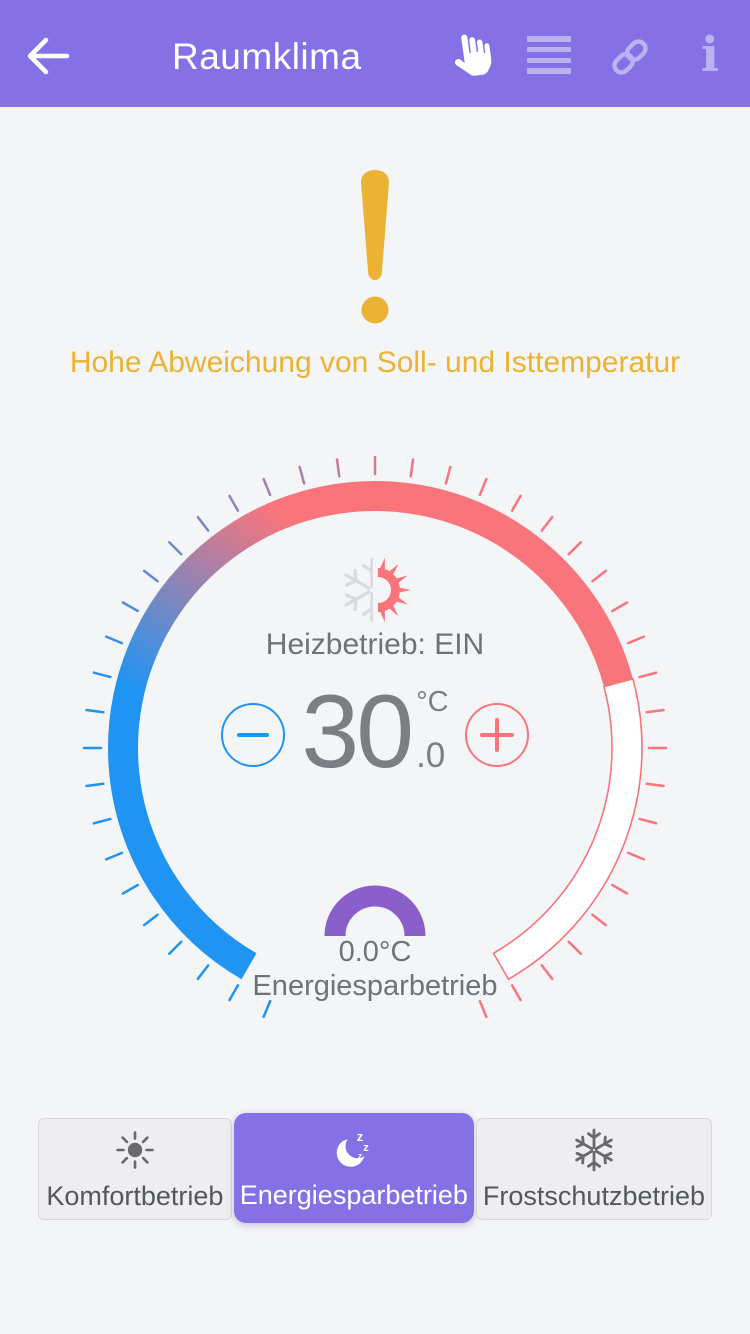 Image resolution: width=750 pixels, height=1334 pixels. I want to click on moon-icon: z z z, so click(353, 1148).